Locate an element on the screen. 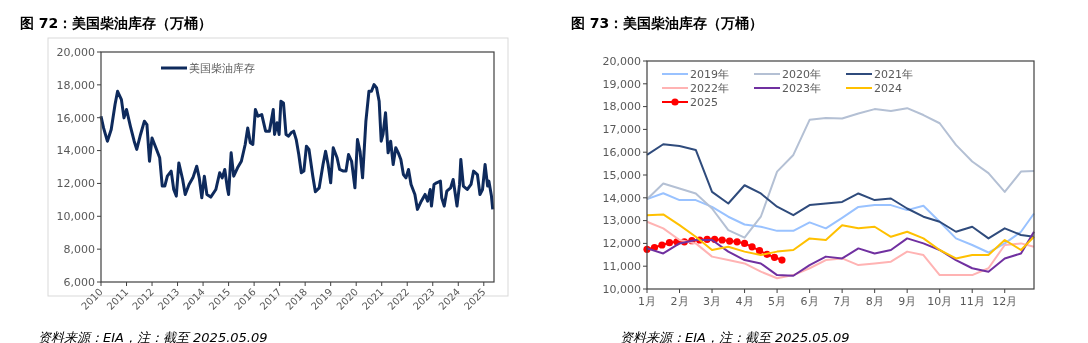 The image size is (1088, 343). legend-label: 2021年 is located at coordinates (893, 74).